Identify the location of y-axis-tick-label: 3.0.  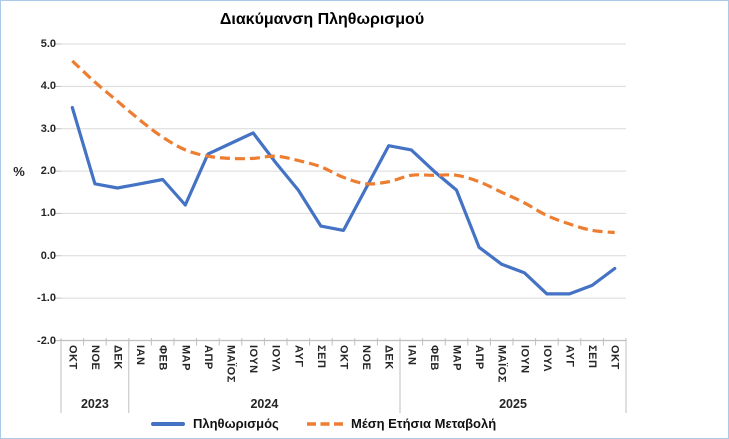
(48, 128).